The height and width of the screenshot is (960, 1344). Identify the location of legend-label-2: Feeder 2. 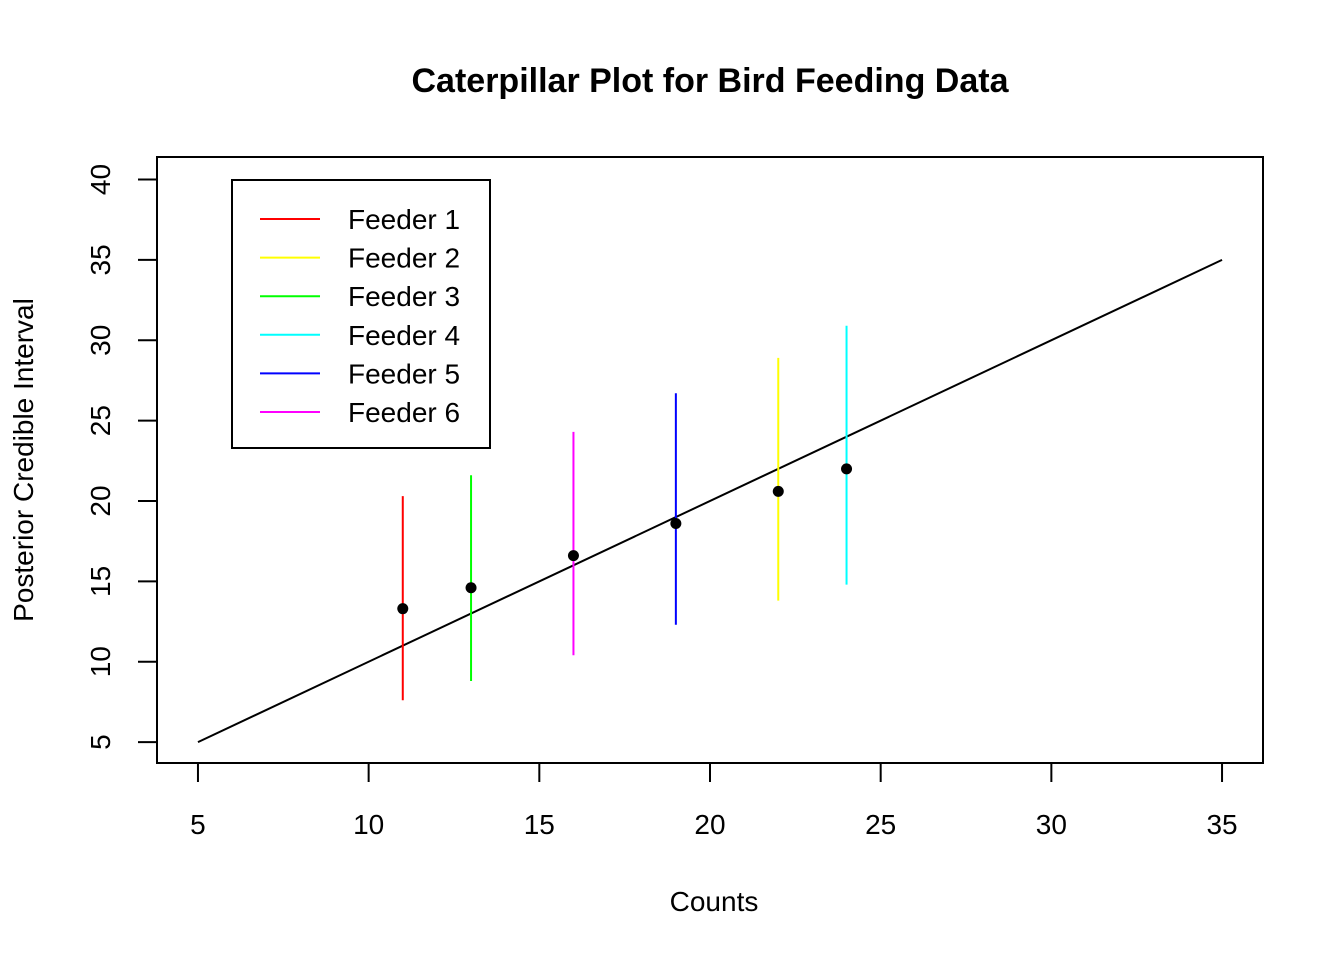
(404, 258).